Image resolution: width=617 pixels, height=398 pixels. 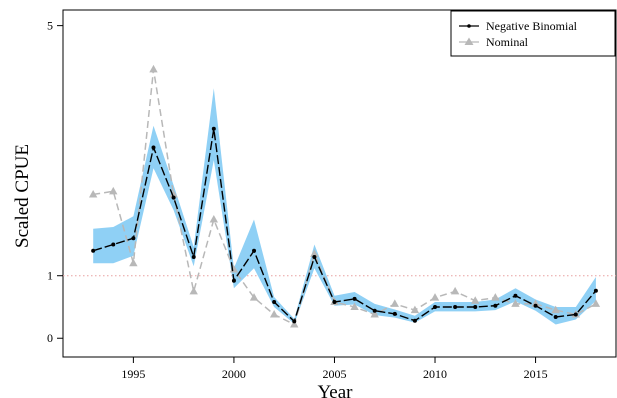 I want to click on legend-box, so click(x=533, y=33).